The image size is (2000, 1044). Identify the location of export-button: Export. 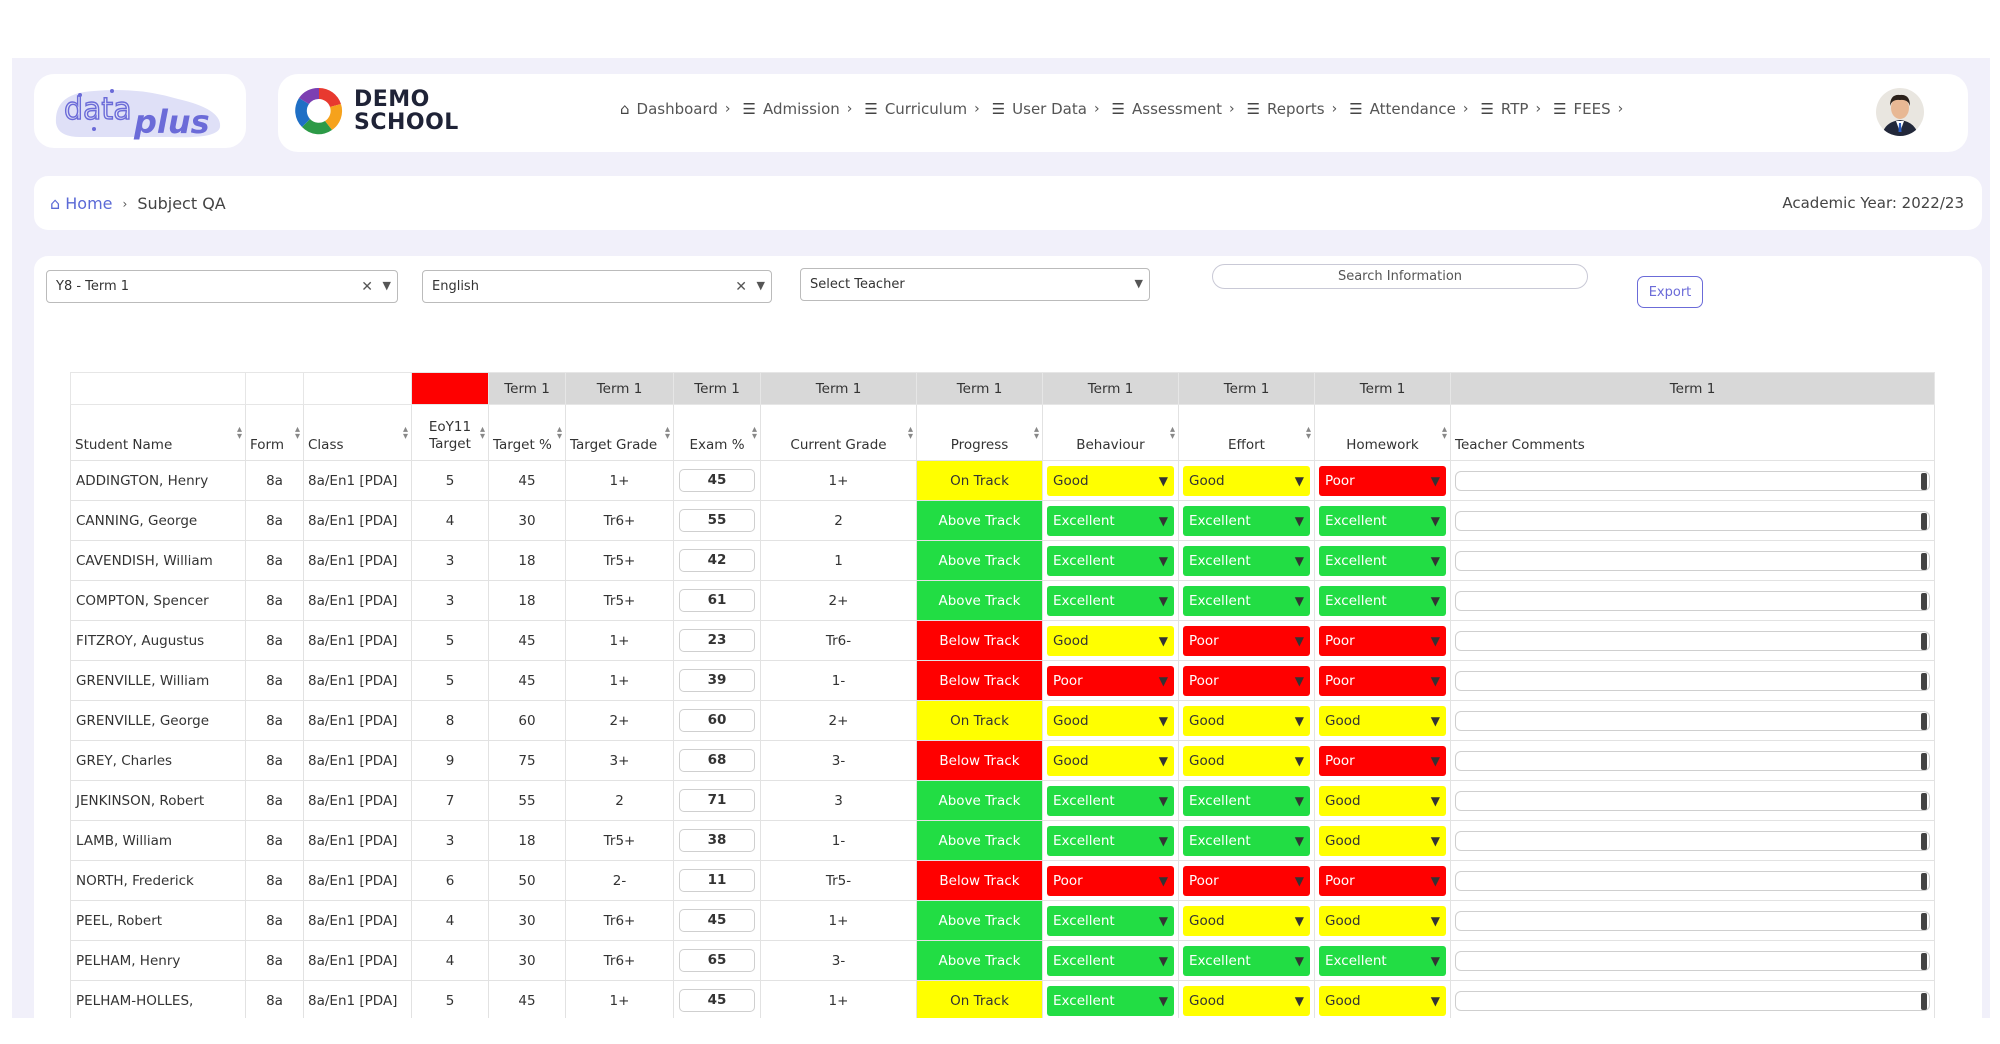
(1670, 292).